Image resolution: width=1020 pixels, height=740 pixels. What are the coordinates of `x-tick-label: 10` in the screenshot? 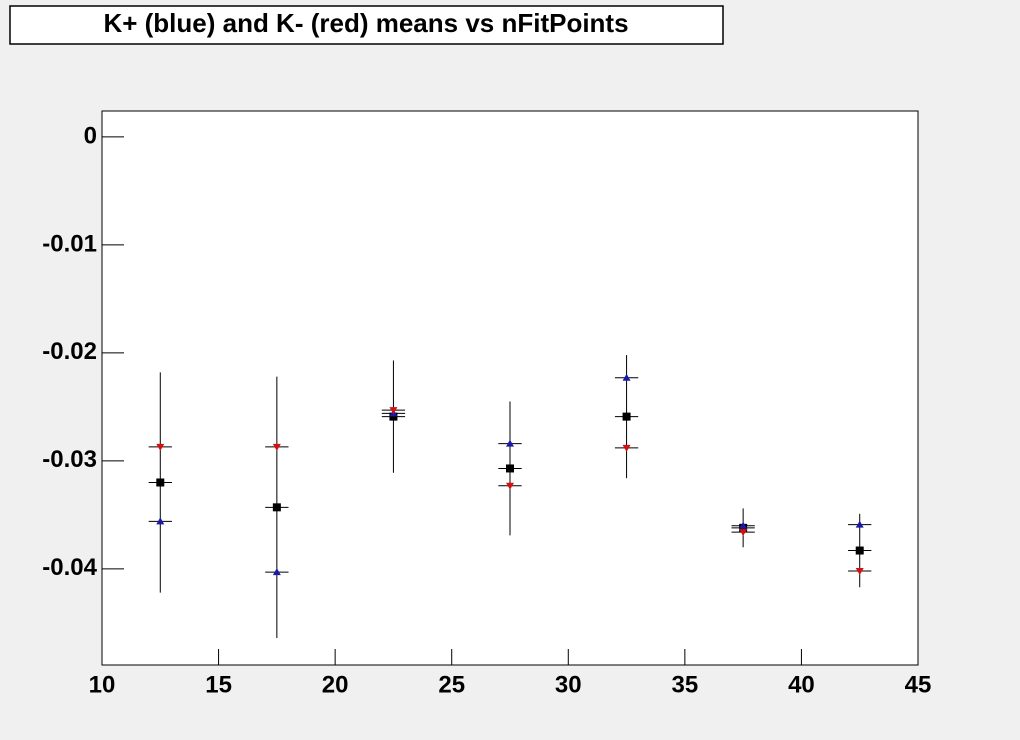 It's located at (102, 684).